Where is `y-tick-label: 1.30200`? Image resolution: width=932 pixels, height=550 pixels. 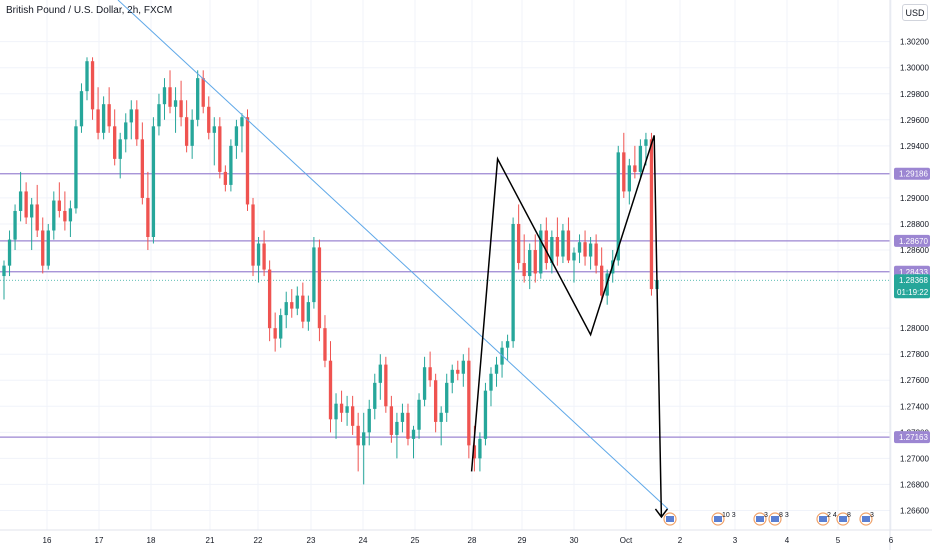
y-tick-label: 1.30200 is located at coordinates (914, 42).